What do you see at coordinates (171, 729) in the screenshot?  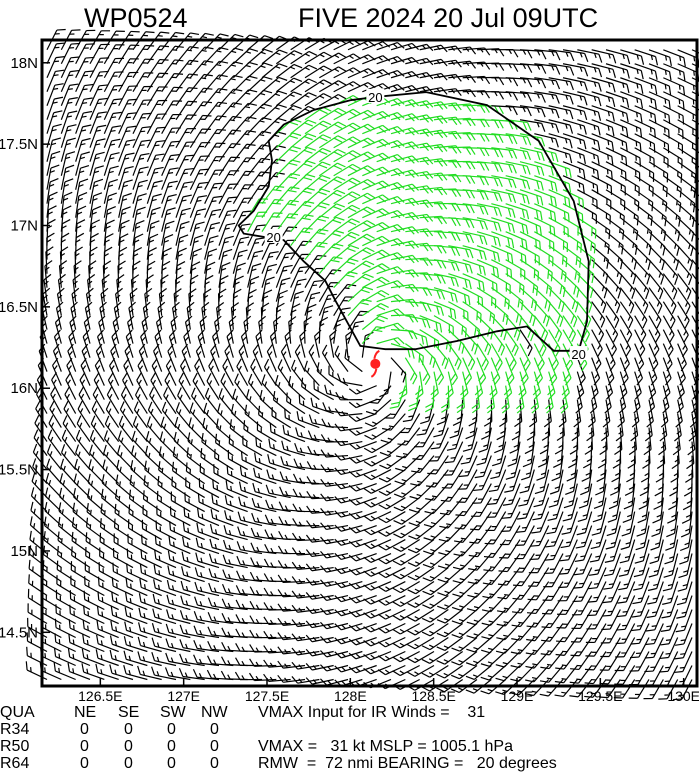 I see `cell: 0` at bounding box center [171, 729].